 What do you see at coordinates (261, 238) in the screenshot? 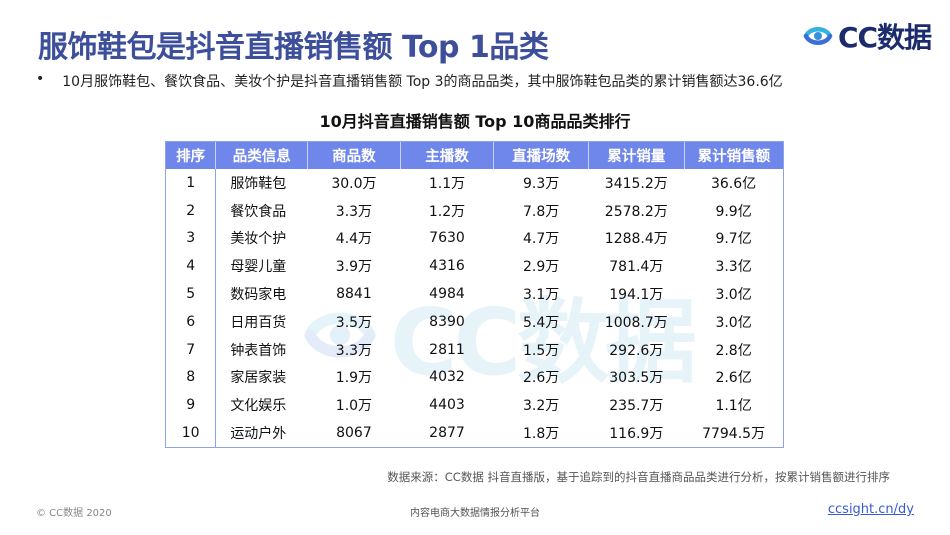
I see `cell-category: 美妆个护` at bounding box center [261, 238].